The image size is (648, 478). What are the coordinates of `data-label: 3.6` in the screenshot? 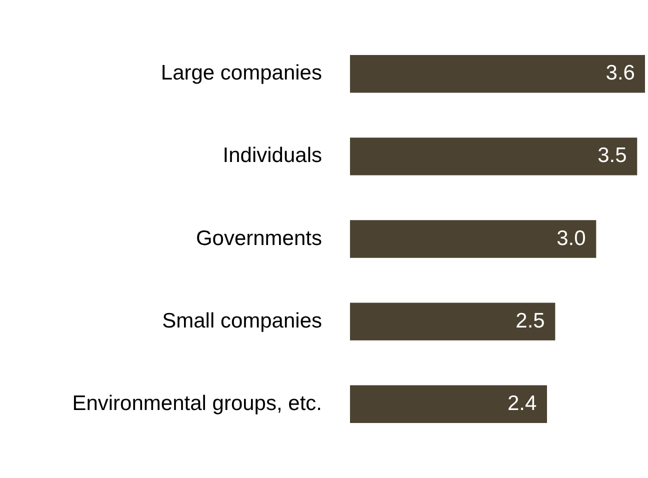 It's located at (620, 73).